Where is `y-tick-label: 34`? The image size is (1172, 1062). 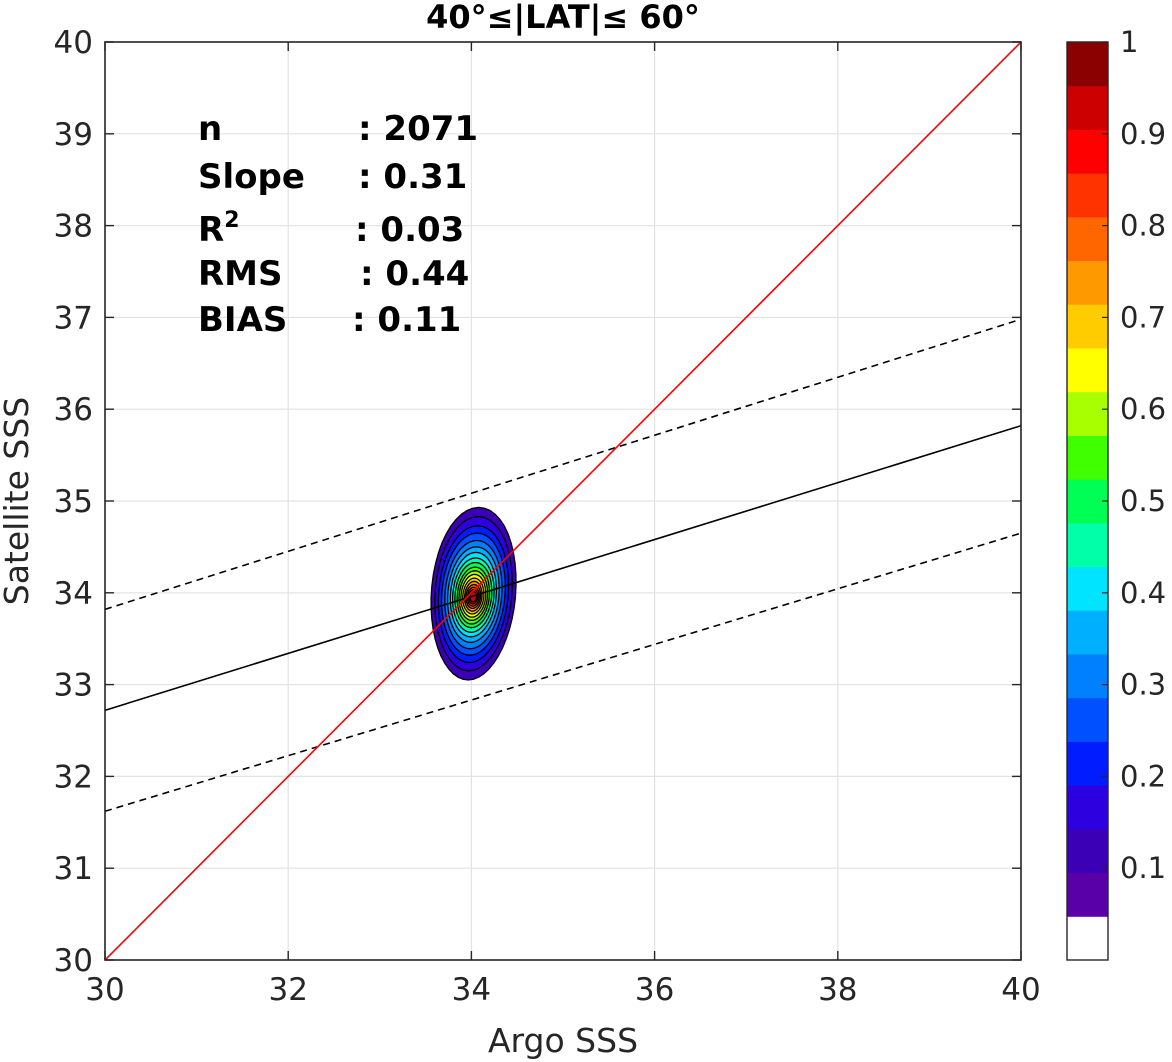 y-tick-label: 34 is located at coordinates (73, 594).